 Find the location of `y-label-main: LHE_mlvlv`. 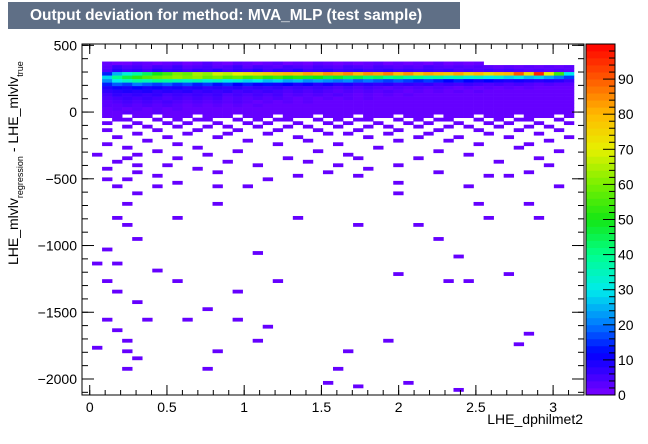

y-label-main: LHE_mlvlv is located at coordinates (13, 231).